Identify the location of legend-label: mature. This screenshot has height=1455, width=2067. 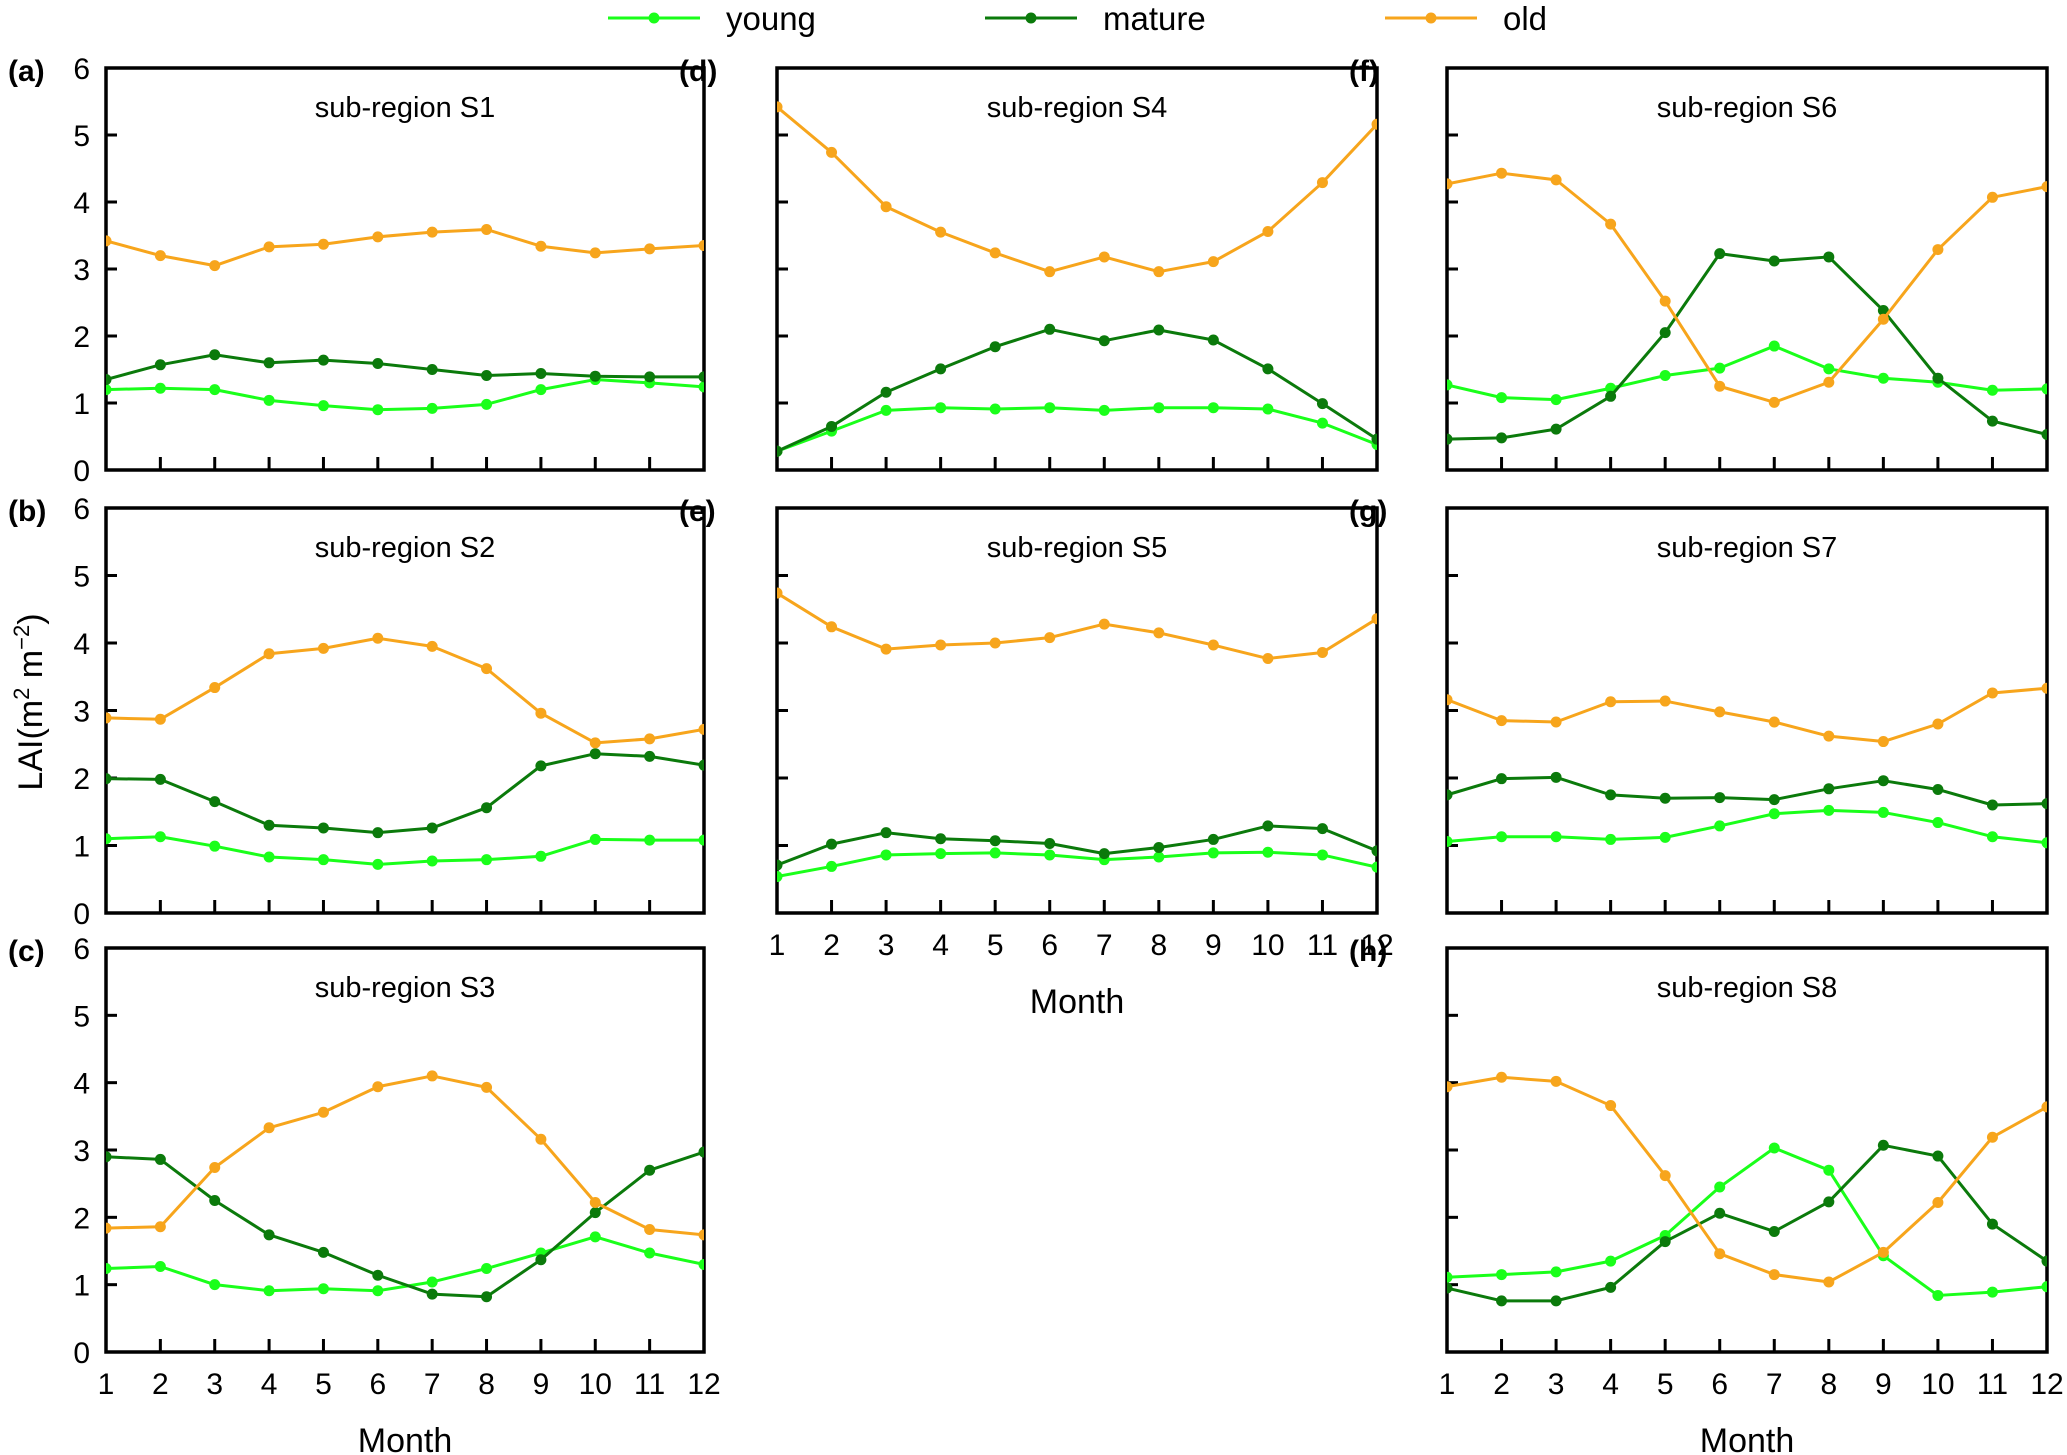
(1154, 18).